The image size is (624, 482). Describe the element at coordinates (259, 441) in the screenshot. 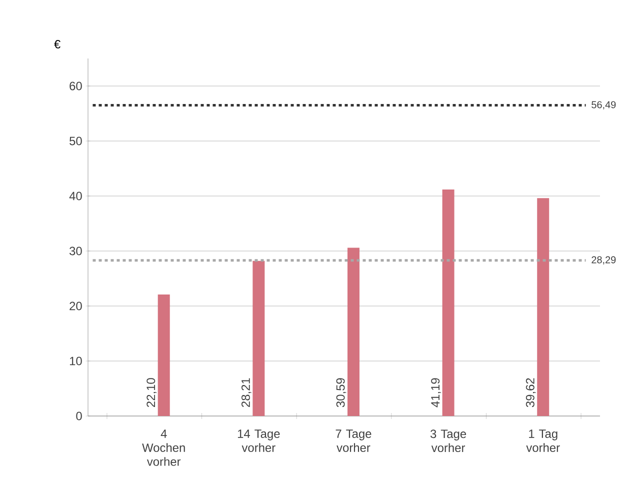

I see `x-tick-label: 14 Tage vorher` at that location.